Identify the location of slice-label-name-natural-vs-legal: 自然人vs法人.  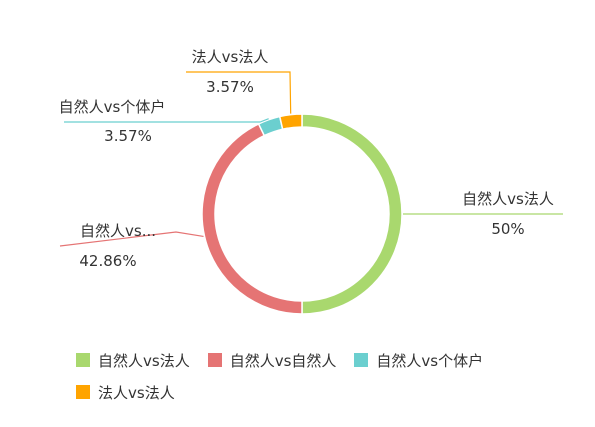
(508, 199).